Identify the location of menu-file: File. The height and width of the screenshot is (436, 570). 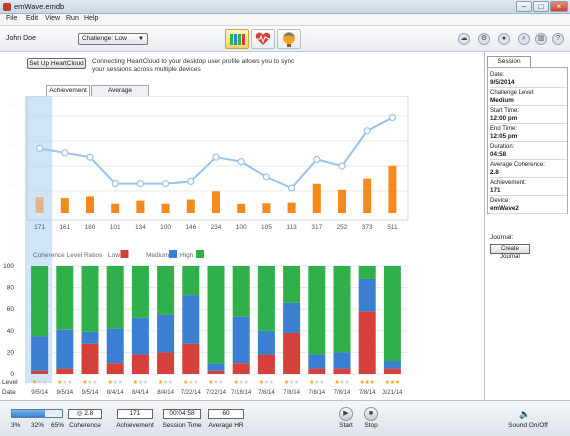
(12, 18).